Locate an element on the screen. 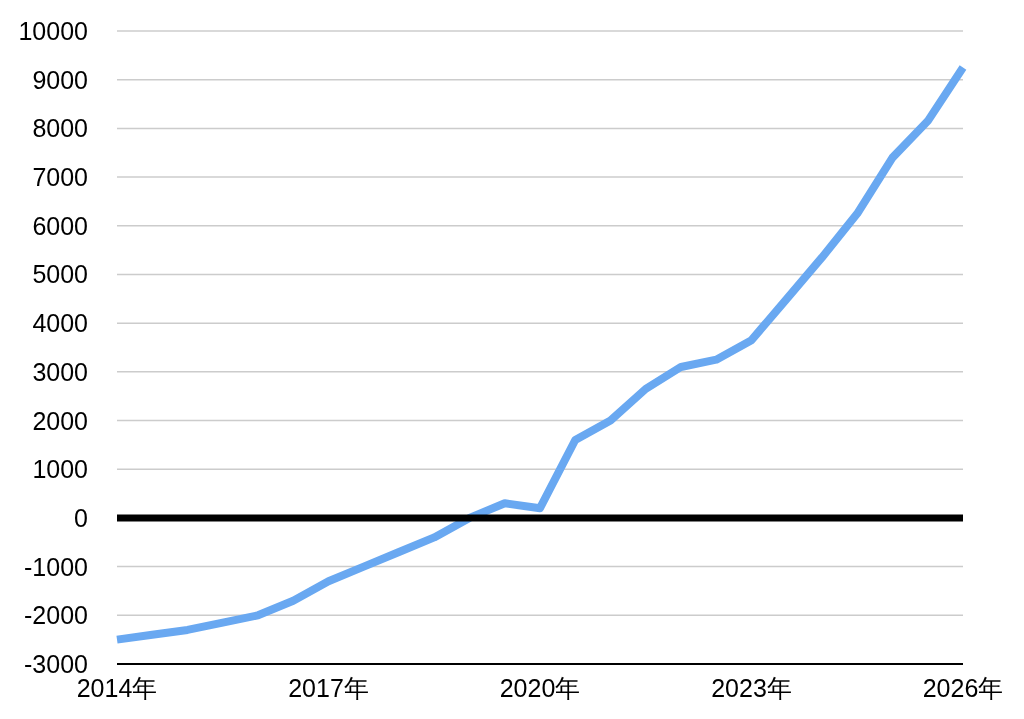  y-tick-label: 1000 is located at coordinates (60, 469).